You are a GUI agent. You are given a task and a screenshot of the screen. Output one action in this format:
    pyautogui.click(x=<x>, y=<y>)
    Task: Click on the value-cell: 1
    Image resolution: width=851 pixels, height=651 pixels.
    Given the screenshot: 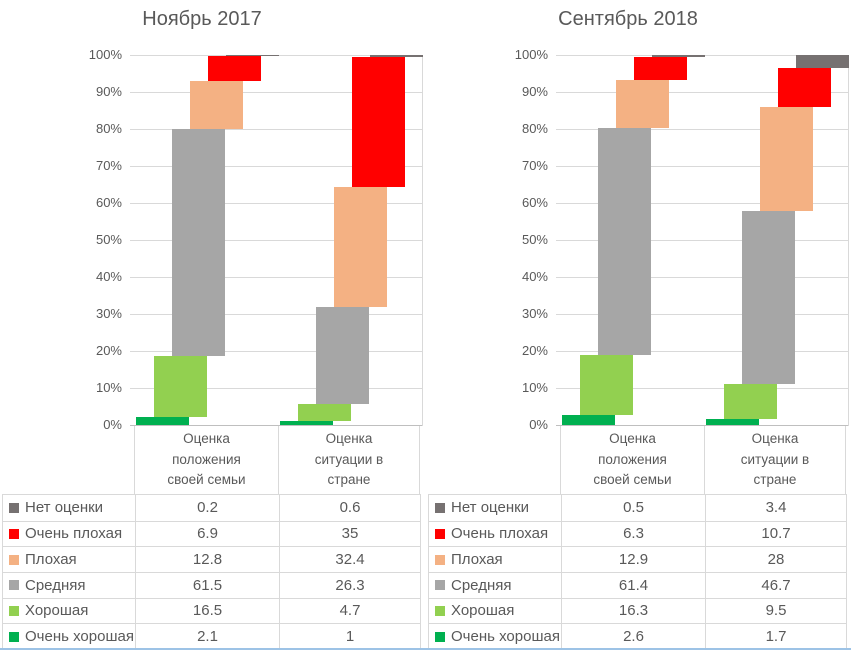 What is the action you would take?
    pyautogui.click(x=349, y=636)
    